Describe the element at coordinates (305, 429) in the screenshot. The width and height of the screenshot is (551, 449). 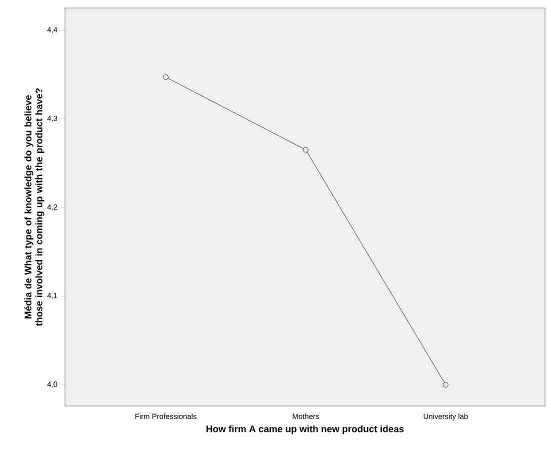
I see `x-axis-title: How firm A came up with new product ideas` at that location.